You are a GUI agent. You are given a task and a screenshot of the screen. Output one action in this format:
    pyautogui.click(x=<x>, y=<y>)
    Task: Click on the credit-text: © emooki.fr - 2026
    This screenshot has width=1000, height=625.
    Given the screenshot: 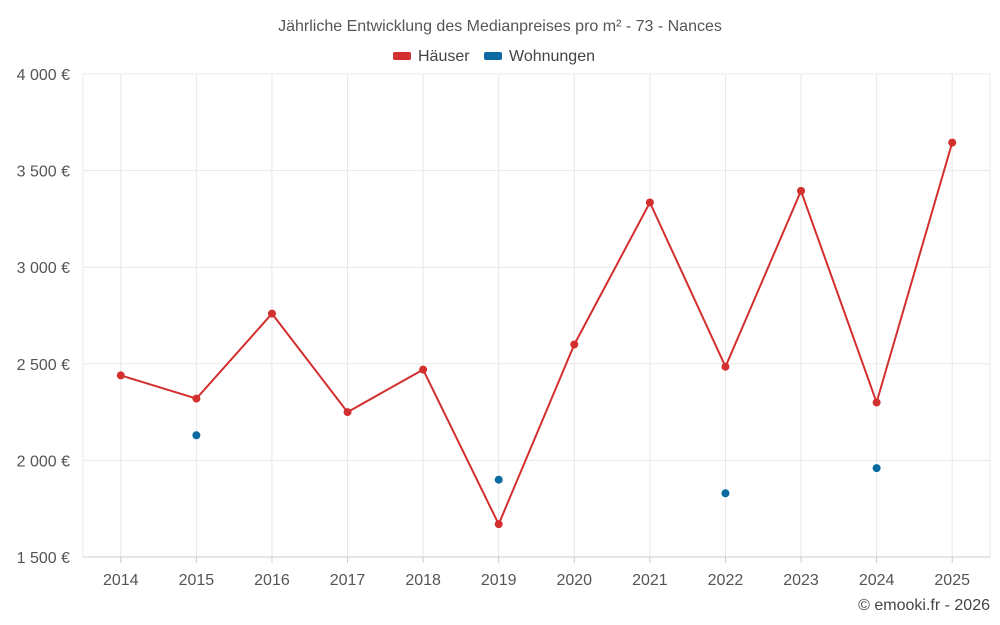 What is the action you would take?
    pyautogui.click(x=924, y=605)
    